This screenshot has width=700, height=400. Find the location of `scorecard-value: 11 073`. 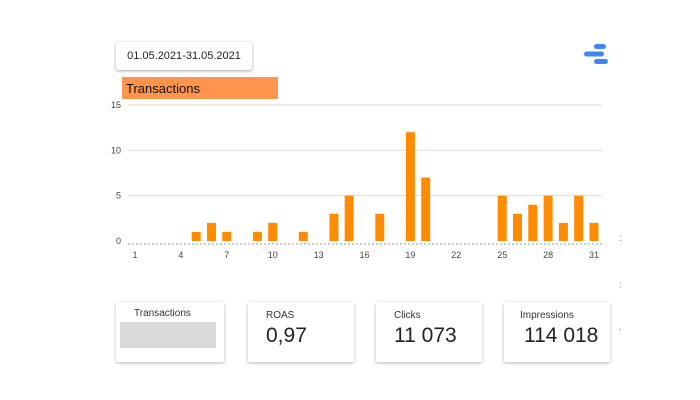

scorecard-value: 11 073 is located at coordinates (425, 335).